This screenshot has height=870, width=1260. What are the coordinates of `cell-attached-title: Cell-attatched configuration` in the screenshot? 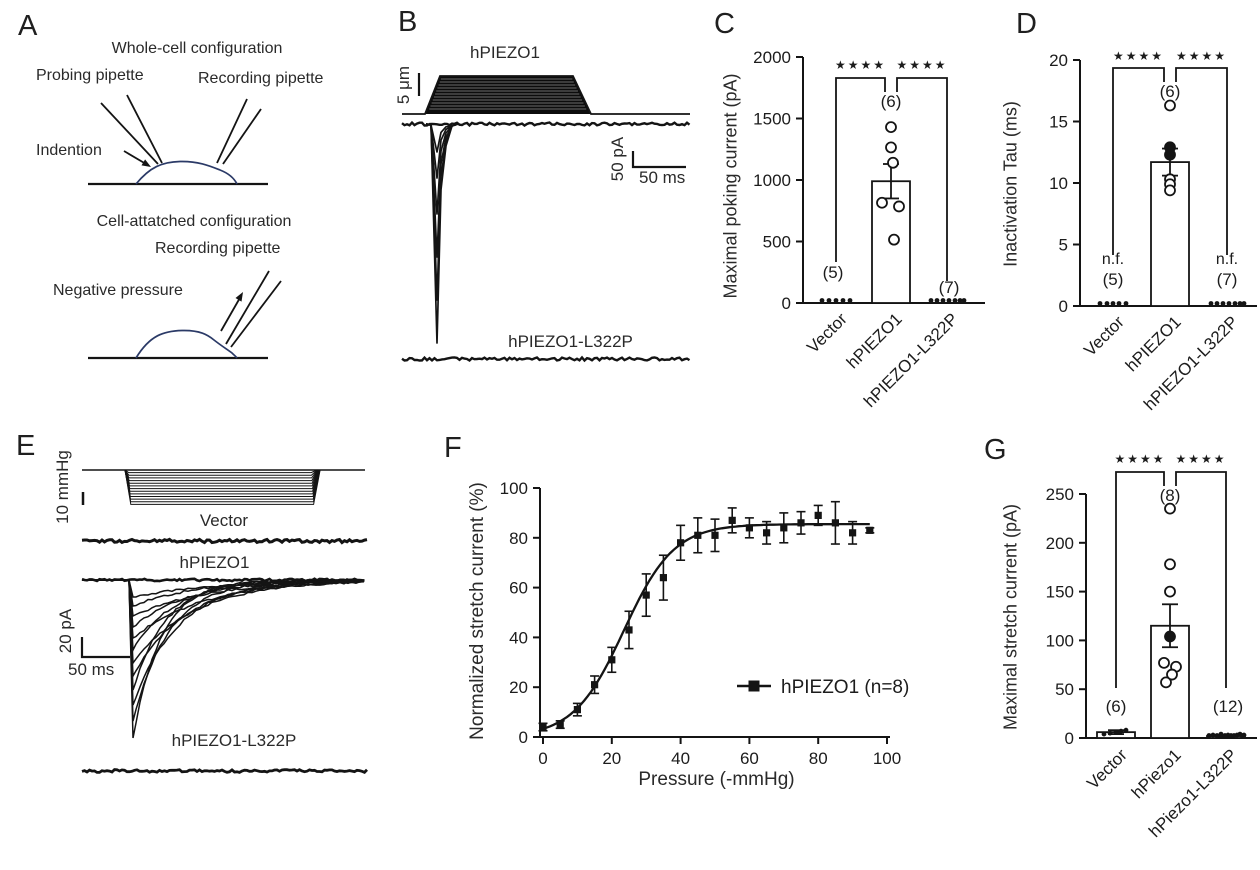 It's located at (194, 221).